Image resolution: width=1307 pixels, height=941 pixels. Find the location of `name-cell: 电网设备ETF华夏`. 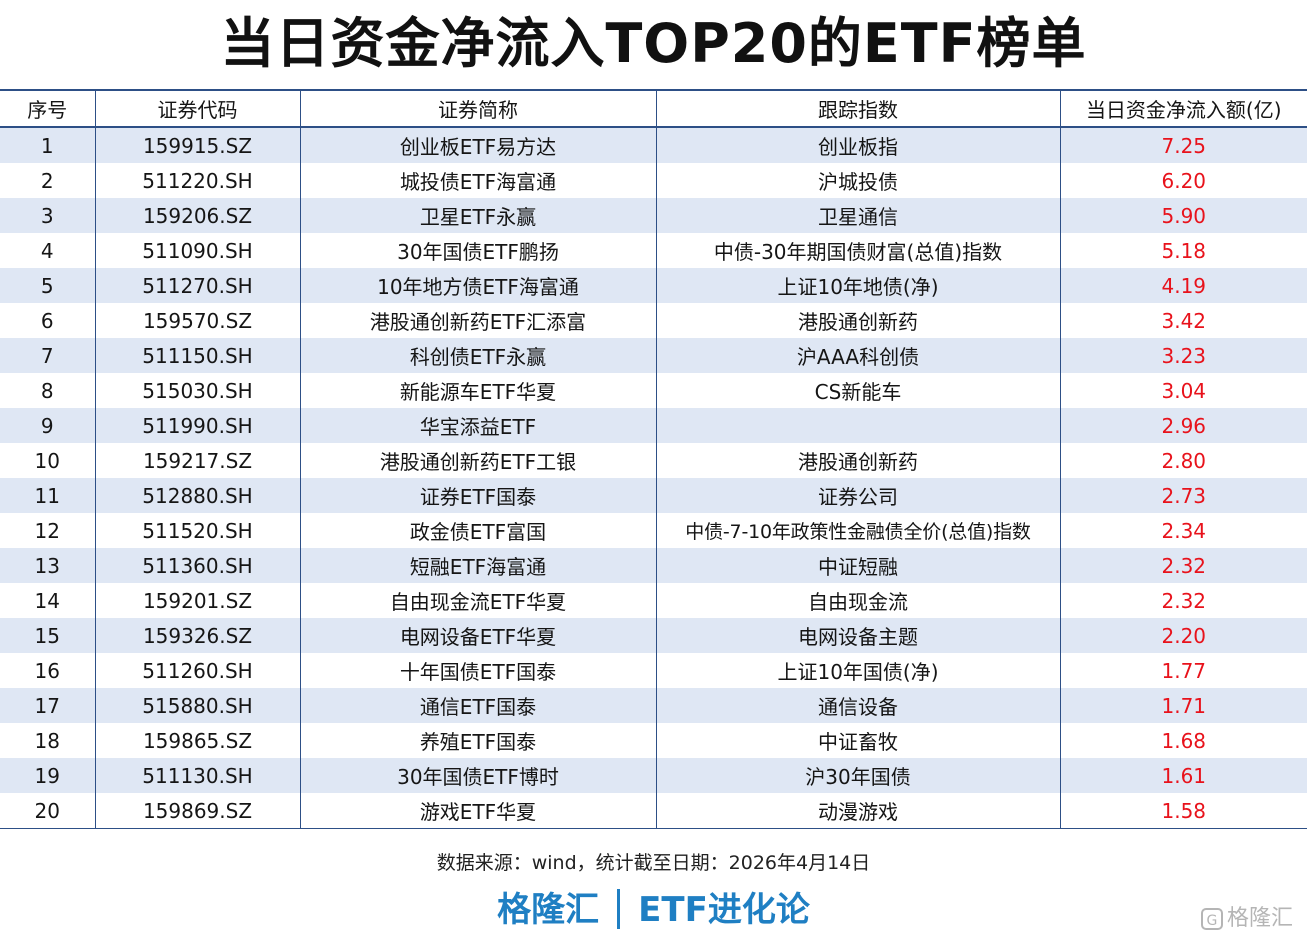

name-cell: 电网设备ETF华夏 is located at coordinates (478, 635).